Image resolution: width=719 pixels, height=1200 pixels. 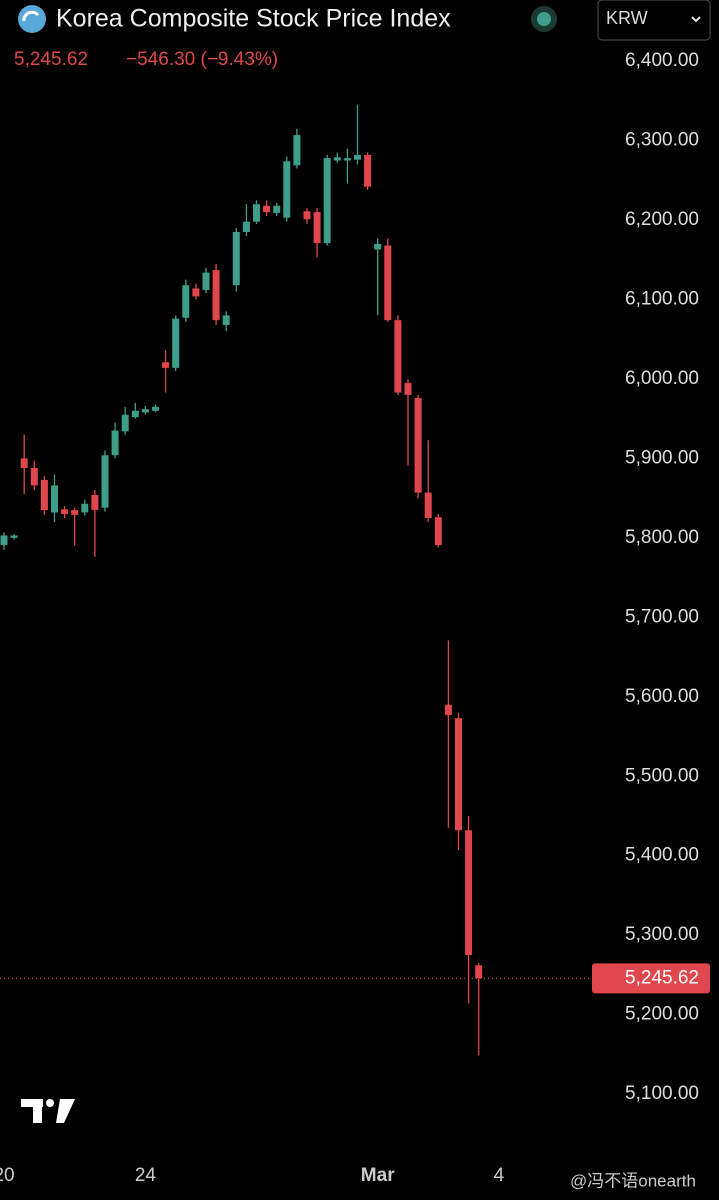 I want to click on y-tick-label: 5,700.00, so click(x=662, y=616).